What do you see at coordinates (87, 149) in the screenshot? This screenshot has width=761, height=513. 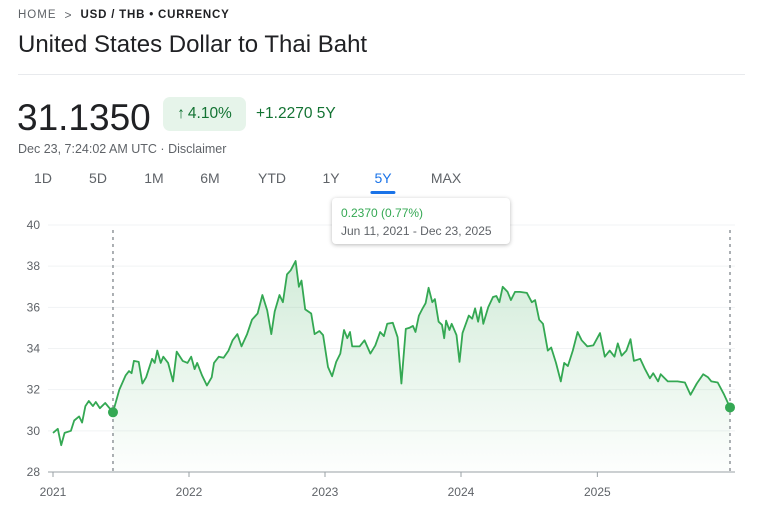 I see `timestamp: Dec 23, 7:24:02 AM UTC` at bounding box center [87, 149].